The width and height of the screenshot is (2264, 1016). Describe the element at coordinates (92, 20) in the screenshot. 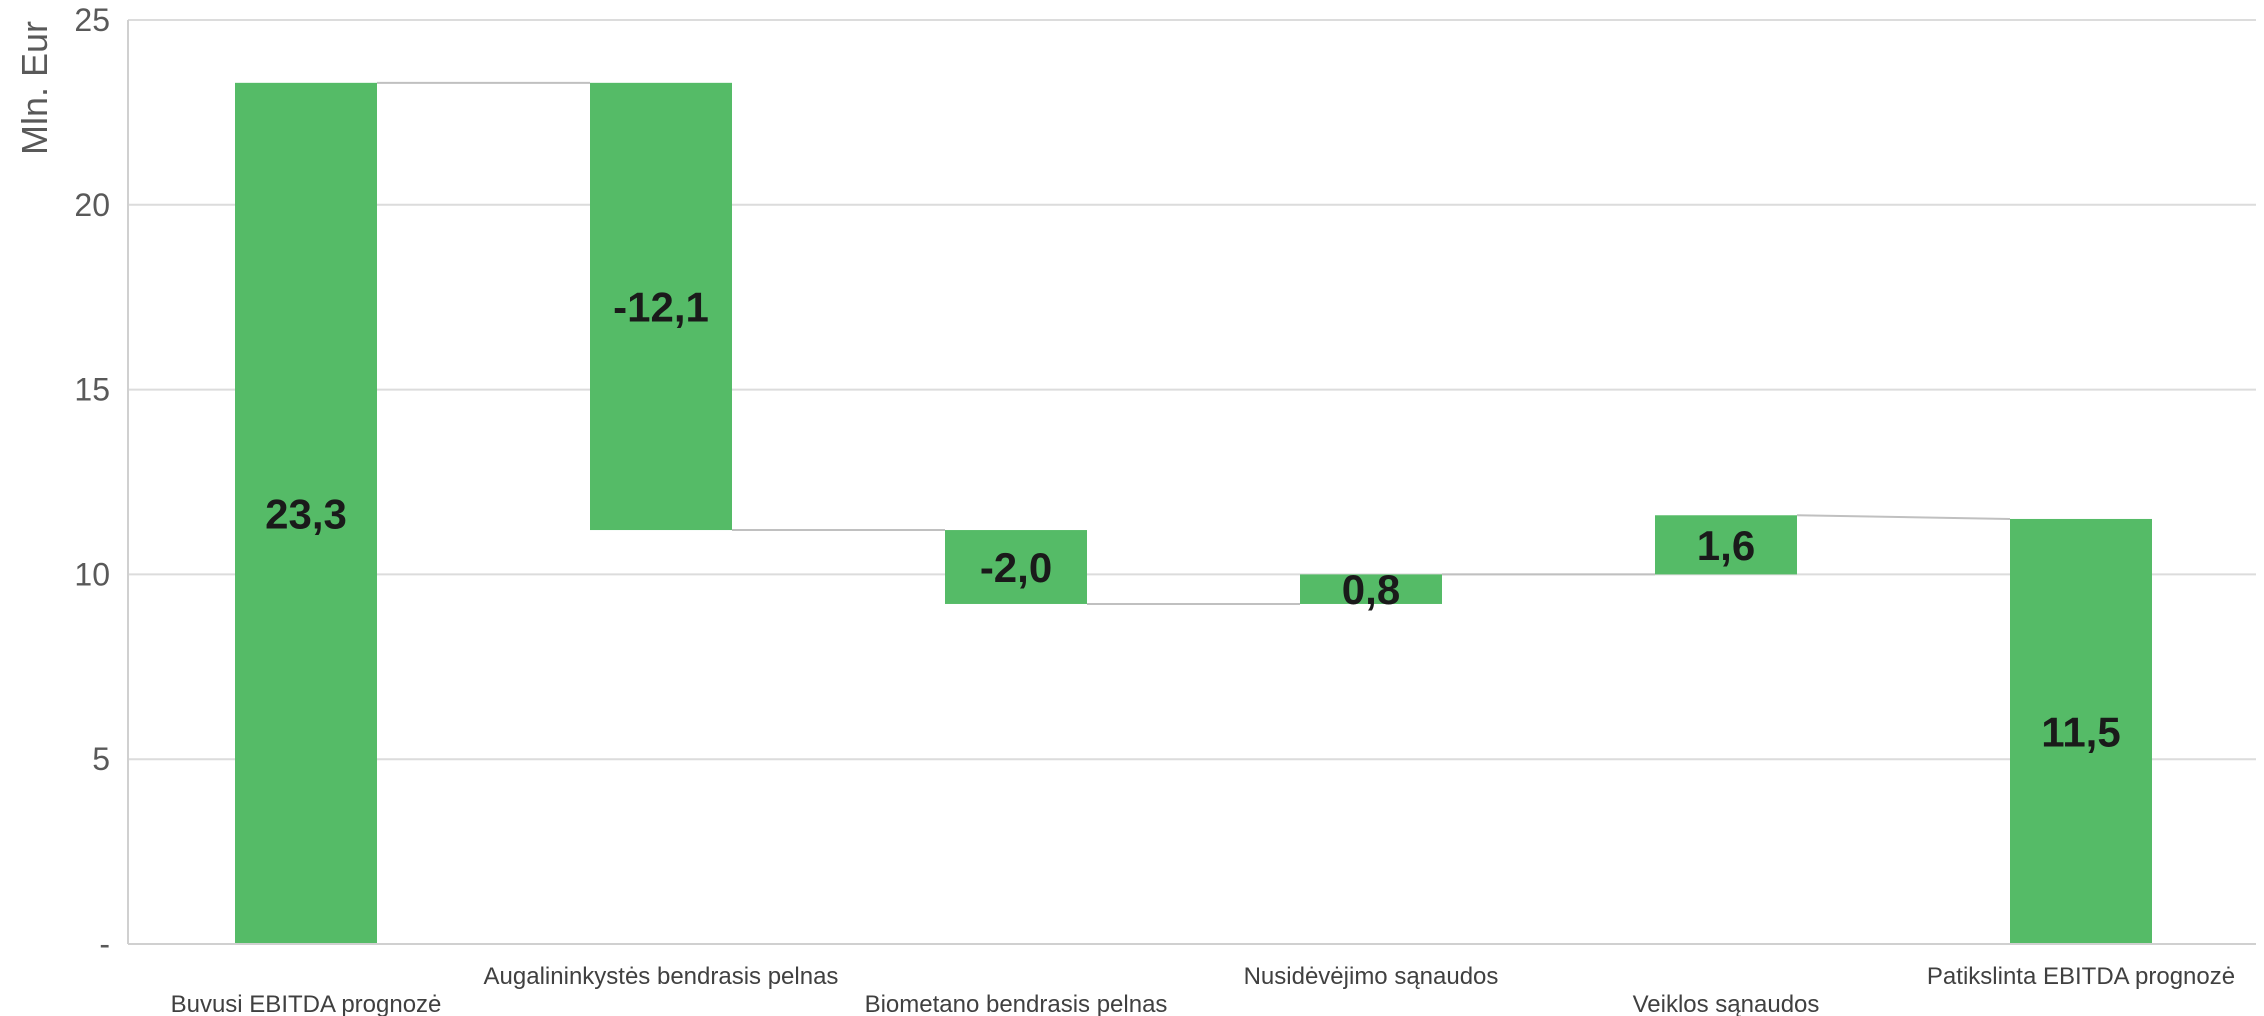

I see `y-tick-label: 25` at that location.